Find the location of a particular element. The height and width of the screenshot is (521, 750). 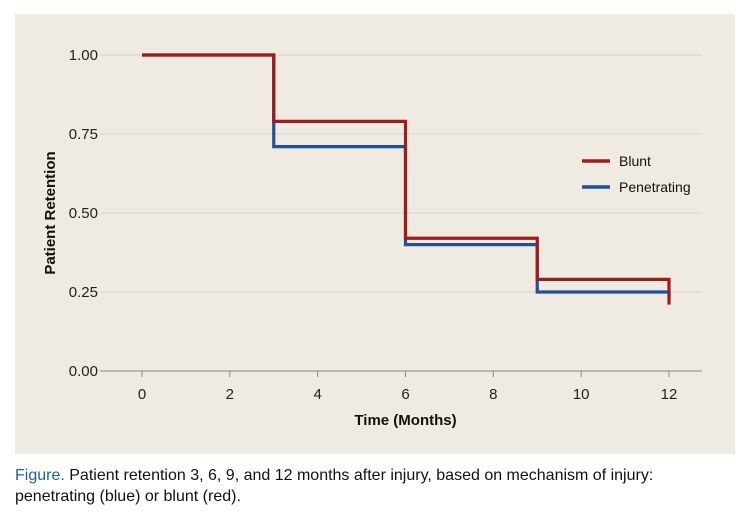

x-tick-label: 4 is located at coordinates (317, 394).